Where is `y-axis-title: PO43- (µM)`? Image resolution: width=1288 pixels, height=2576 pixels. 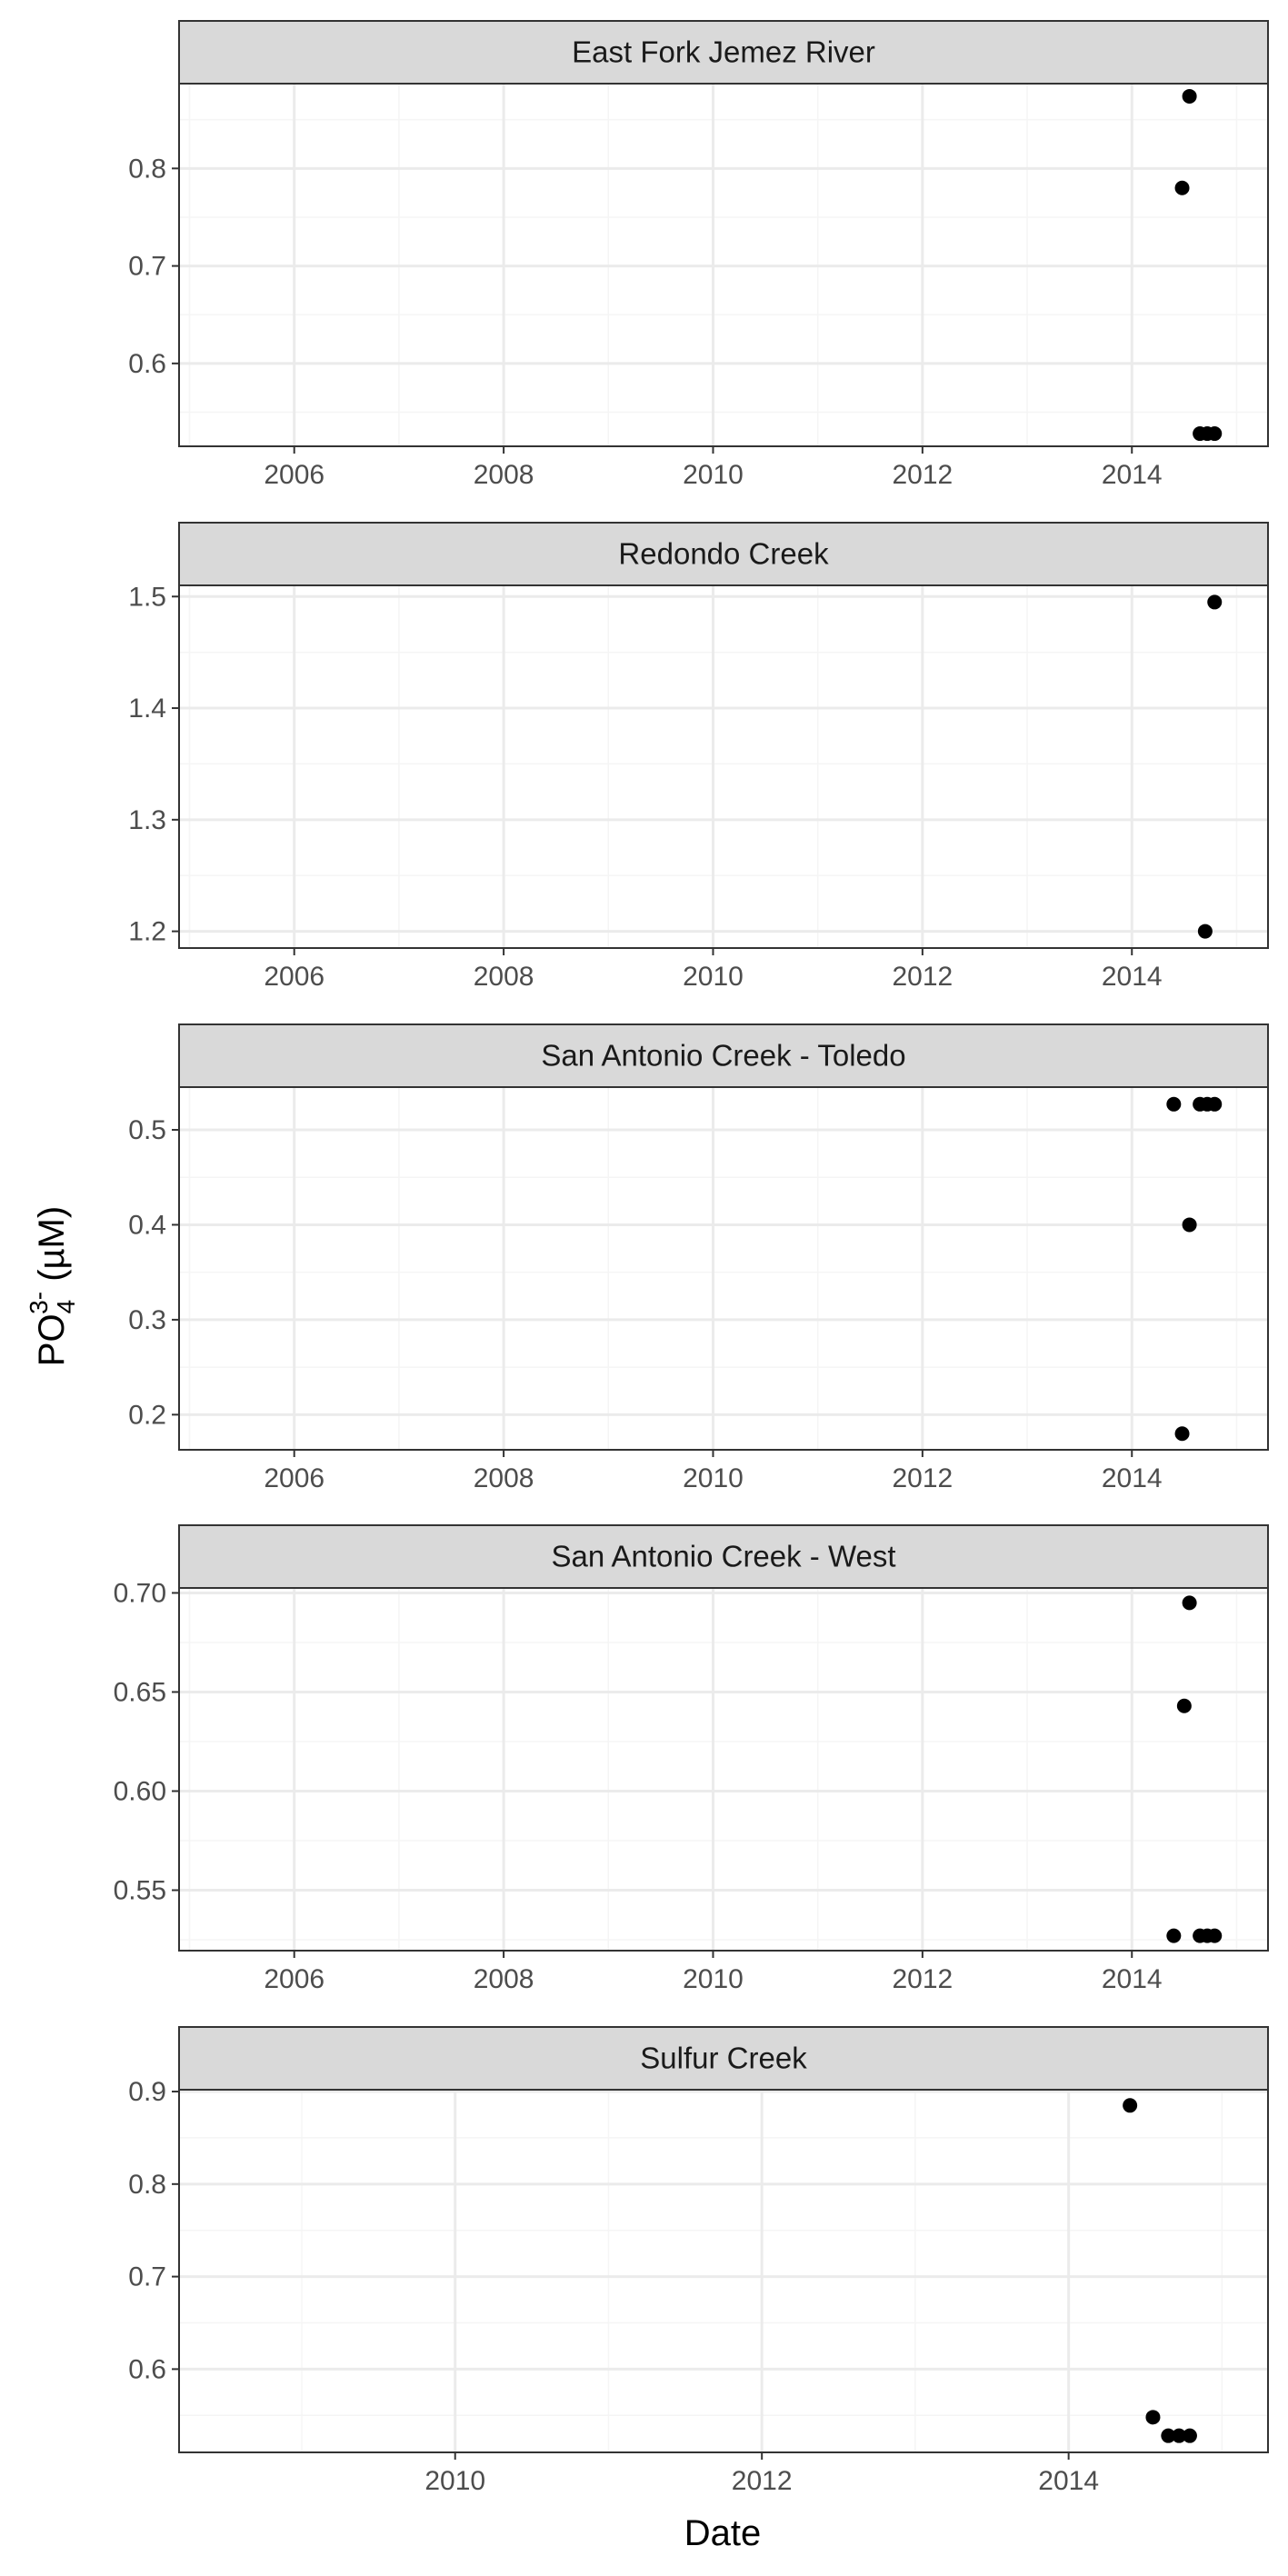
y-axis-title: PO43- (µM) is located at coordinates (52, 1286).